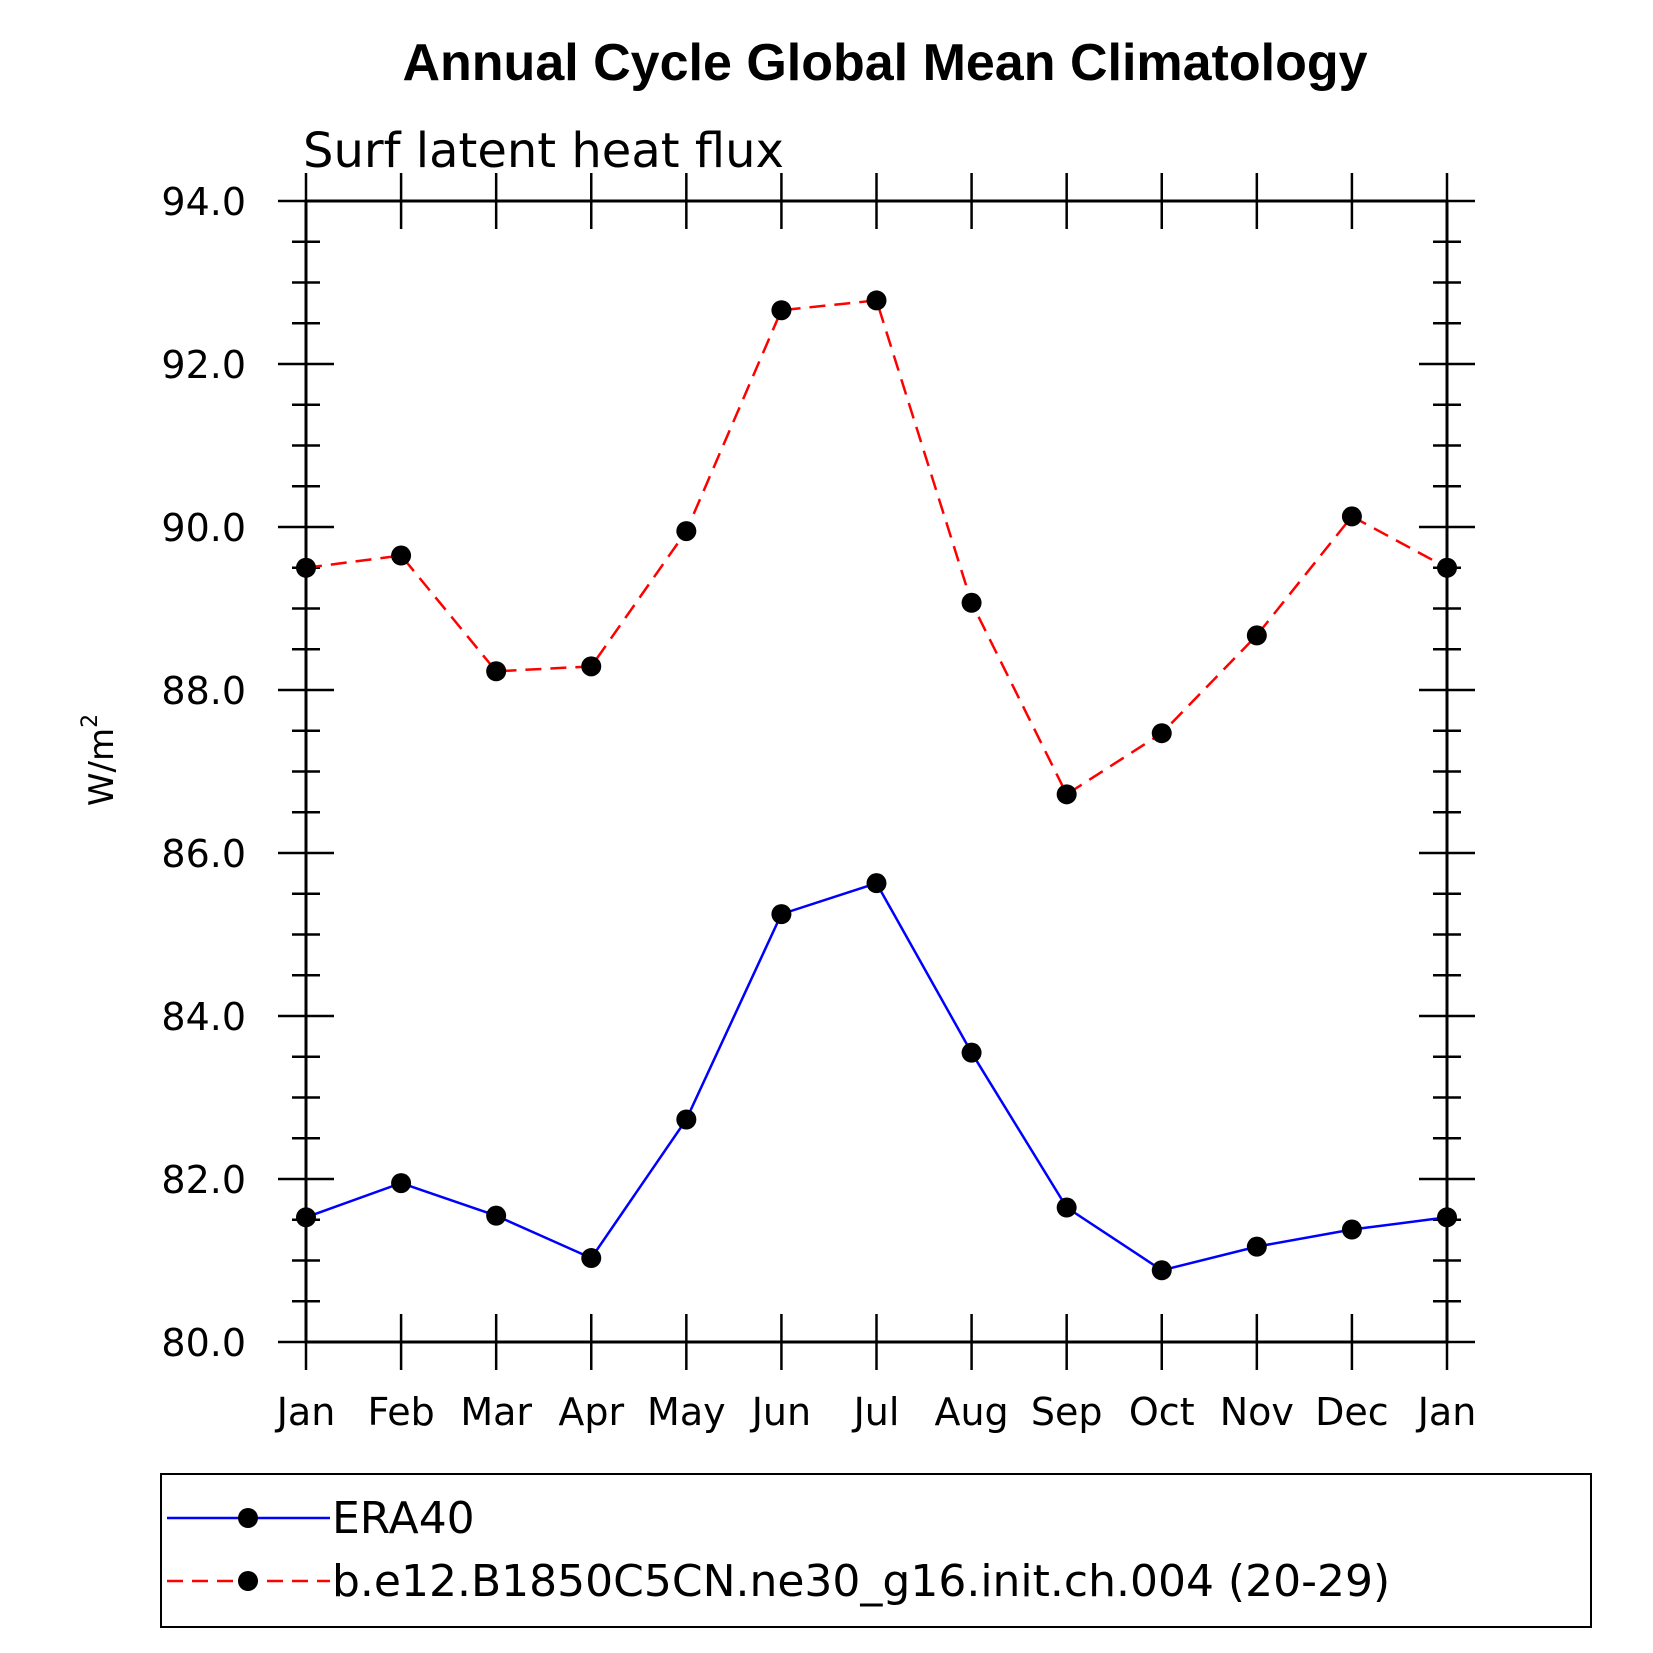  What do you see at coordinates (1257, 1412) in the screenshot?
I see `x-tick-label: Nov` at bounding box center [1257, 1412].